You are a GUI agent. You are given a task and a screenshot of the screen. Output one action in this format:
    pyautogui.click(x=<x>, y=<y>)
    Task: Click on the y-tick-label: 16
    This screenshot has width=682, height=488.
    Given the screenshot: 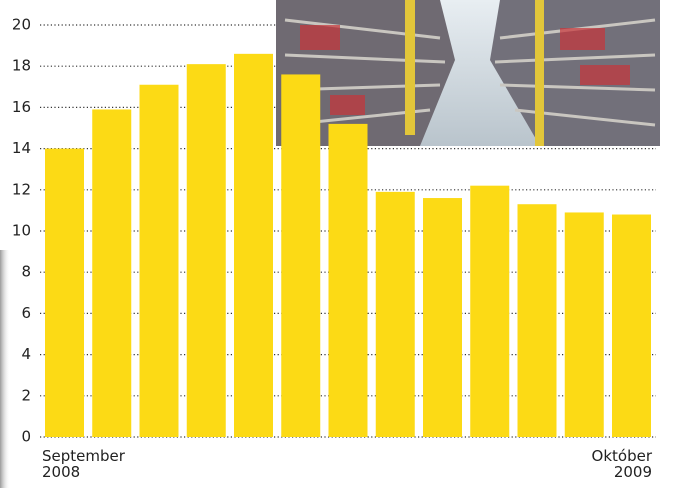 What is the action you would take?
    pyautogui.click(x=21, y=107)
    